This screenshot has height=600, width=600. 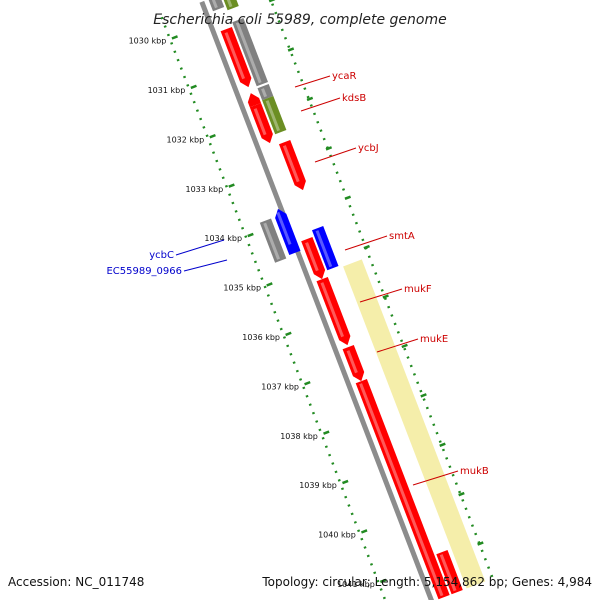 What do you see at coordinates (144, 271) in the screenshot?
I see `gene-label-ec55989_0966: EC55989_0966` at bounding box center [144, 271].